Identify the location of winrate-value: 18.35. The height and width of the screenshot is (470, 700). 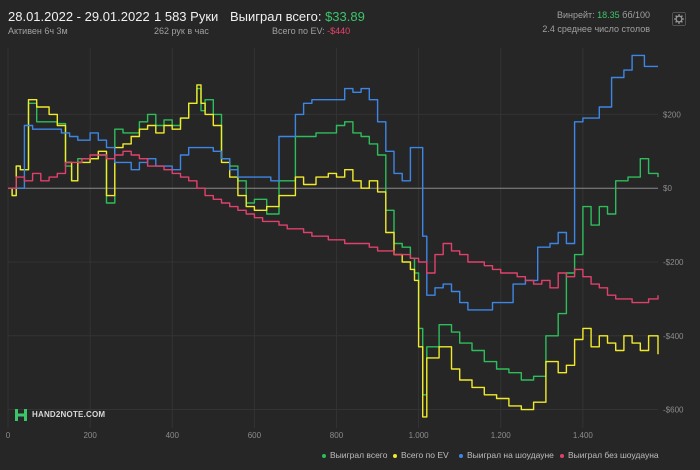
(608, 15).